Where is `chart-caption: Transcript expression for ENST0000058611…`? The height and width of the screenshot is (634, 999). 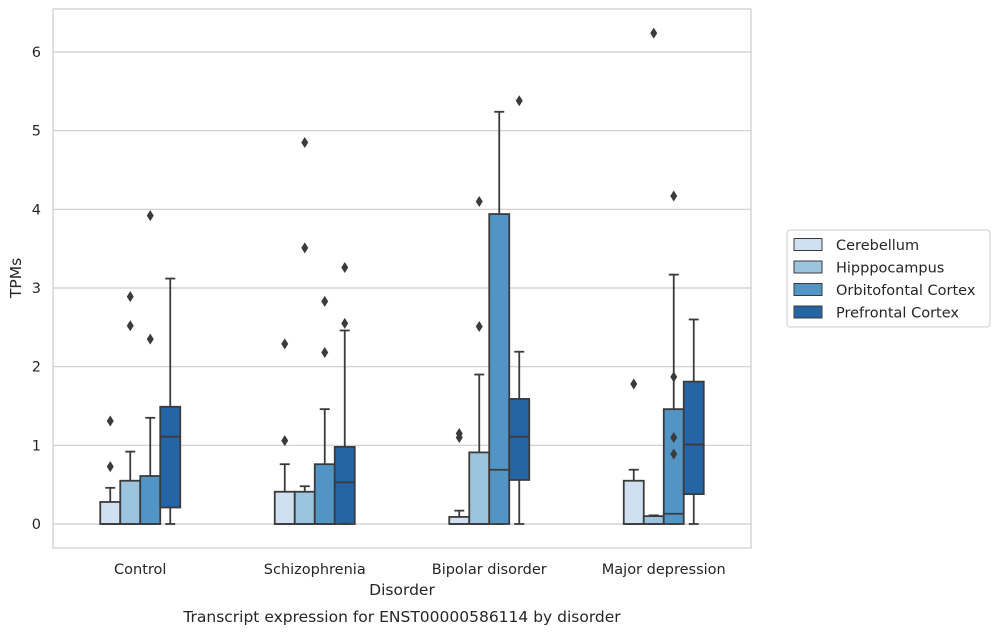
chart-caption: Transcript expression for ENST0000058611… is located at coordinates (401, 617).